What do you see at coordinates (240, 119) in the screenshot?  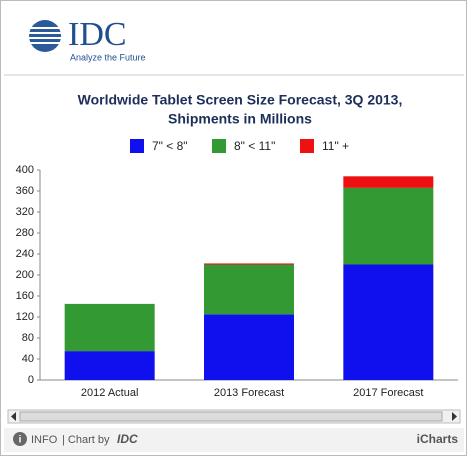 I see `chart-subtitle: Shipments in Millions` at bounding box center [240, 119].